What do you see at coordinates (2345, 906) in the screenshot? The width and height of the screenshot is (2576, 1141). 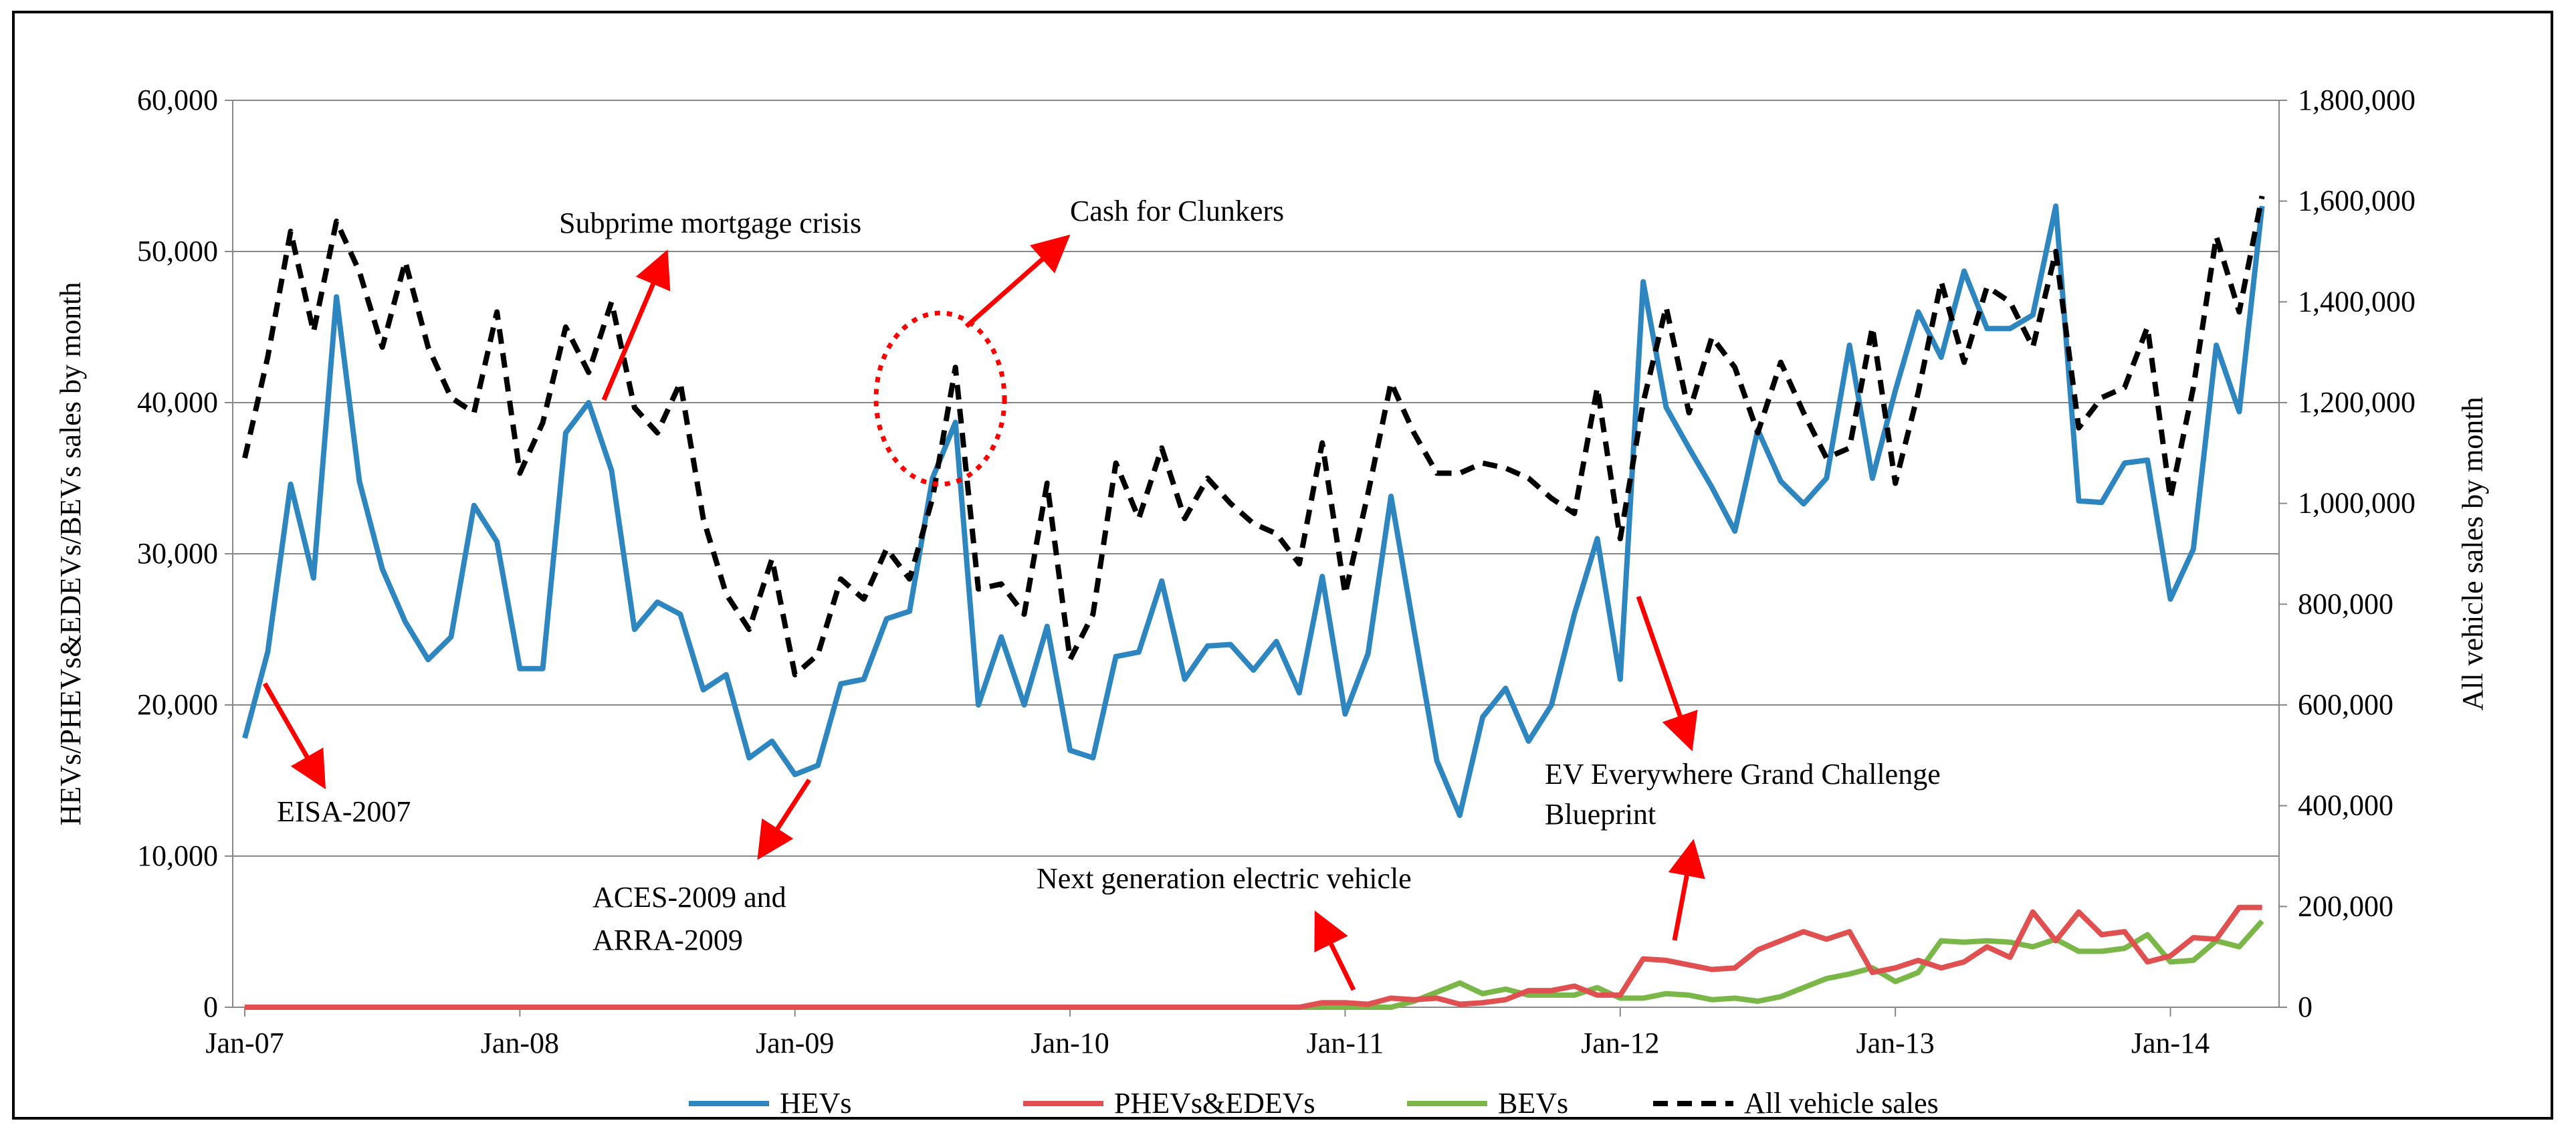 I see `right-tick-label: 200,000` at bounding box center [2345, 906].